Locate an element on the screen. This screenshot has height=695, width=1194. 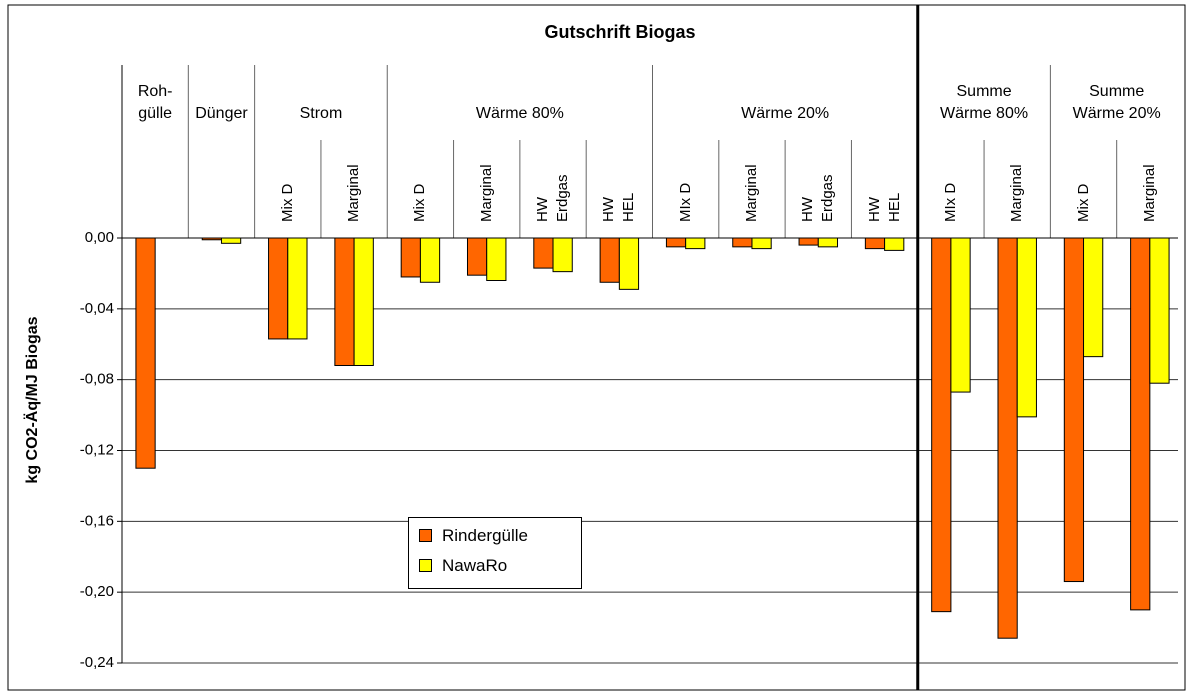
legend-item: NawaRo is located at coordinates (463, 566).